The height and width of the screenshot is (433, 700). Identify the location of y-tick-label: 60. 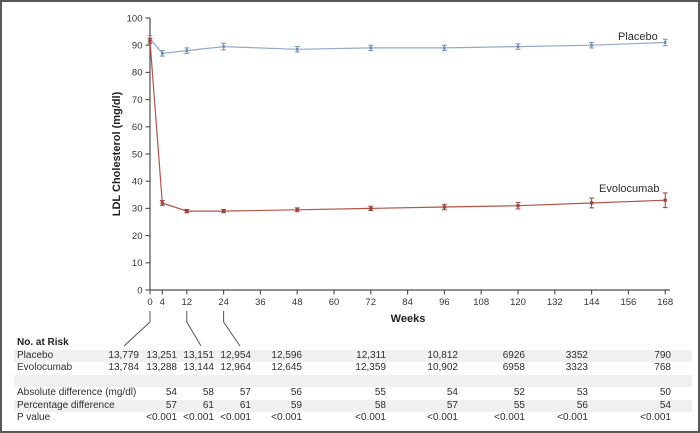
(137, 127).